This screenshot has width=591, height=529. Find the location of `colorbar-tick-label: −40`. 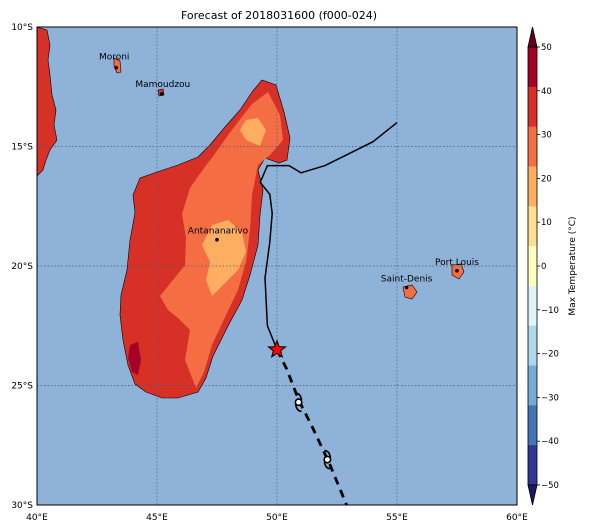

colorbar-tick-label: −40 is located at coordinates (550, 442).